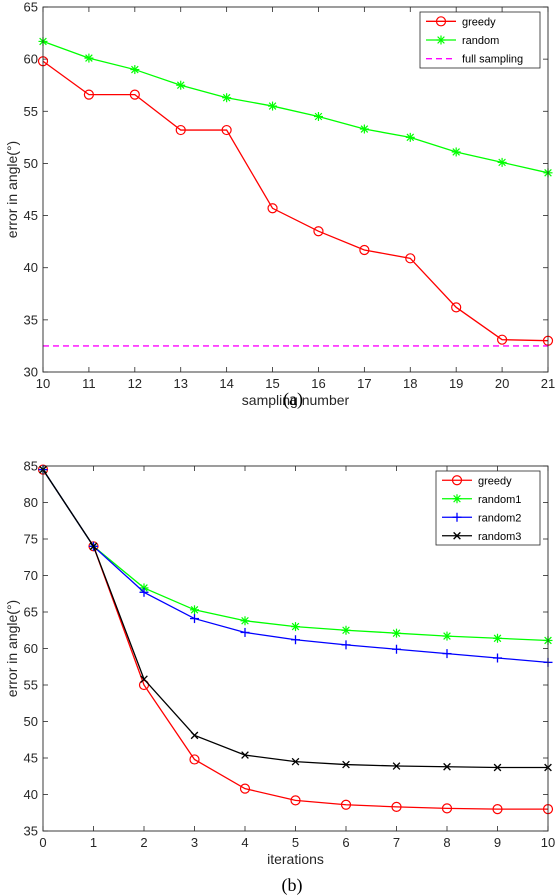 The height and width of the screenshot is (896, 556). I want to click on y-tick-label: 40, so click(31, 267).